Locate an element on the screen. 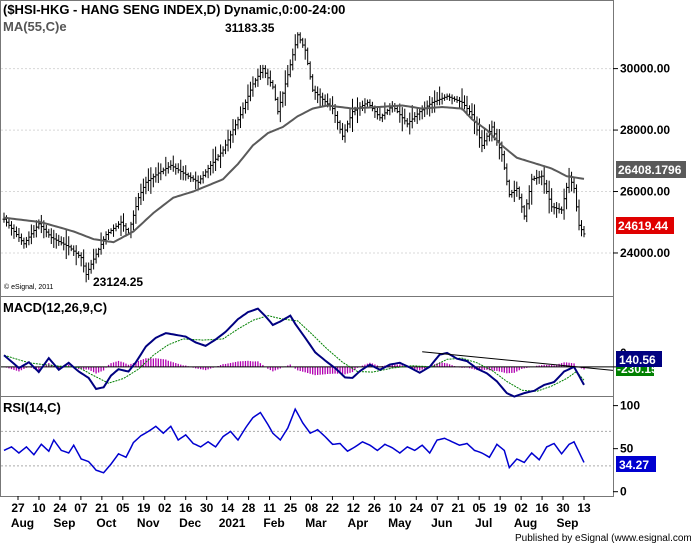 The height and width of the screenshot is (550, 691). low-annotation: 23124.25 is located at coordinates (118, 282).